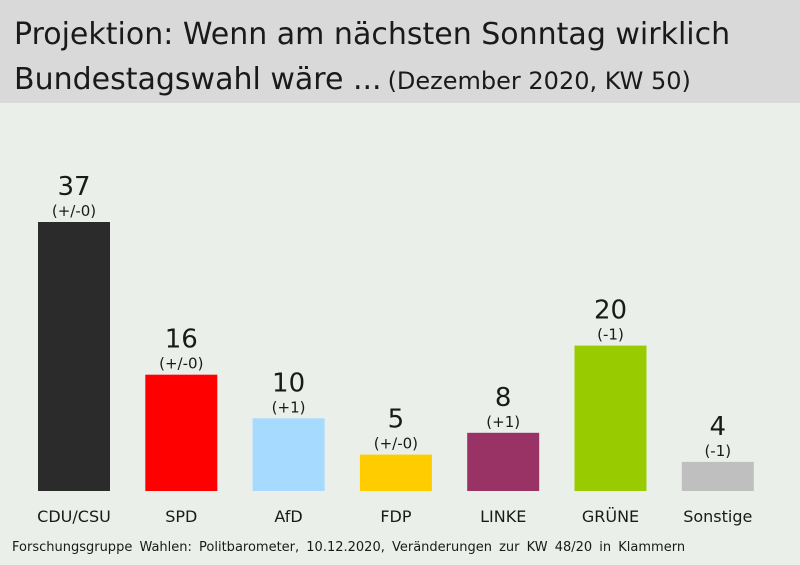  I want to click on data-label: 10, so click(288, 383).